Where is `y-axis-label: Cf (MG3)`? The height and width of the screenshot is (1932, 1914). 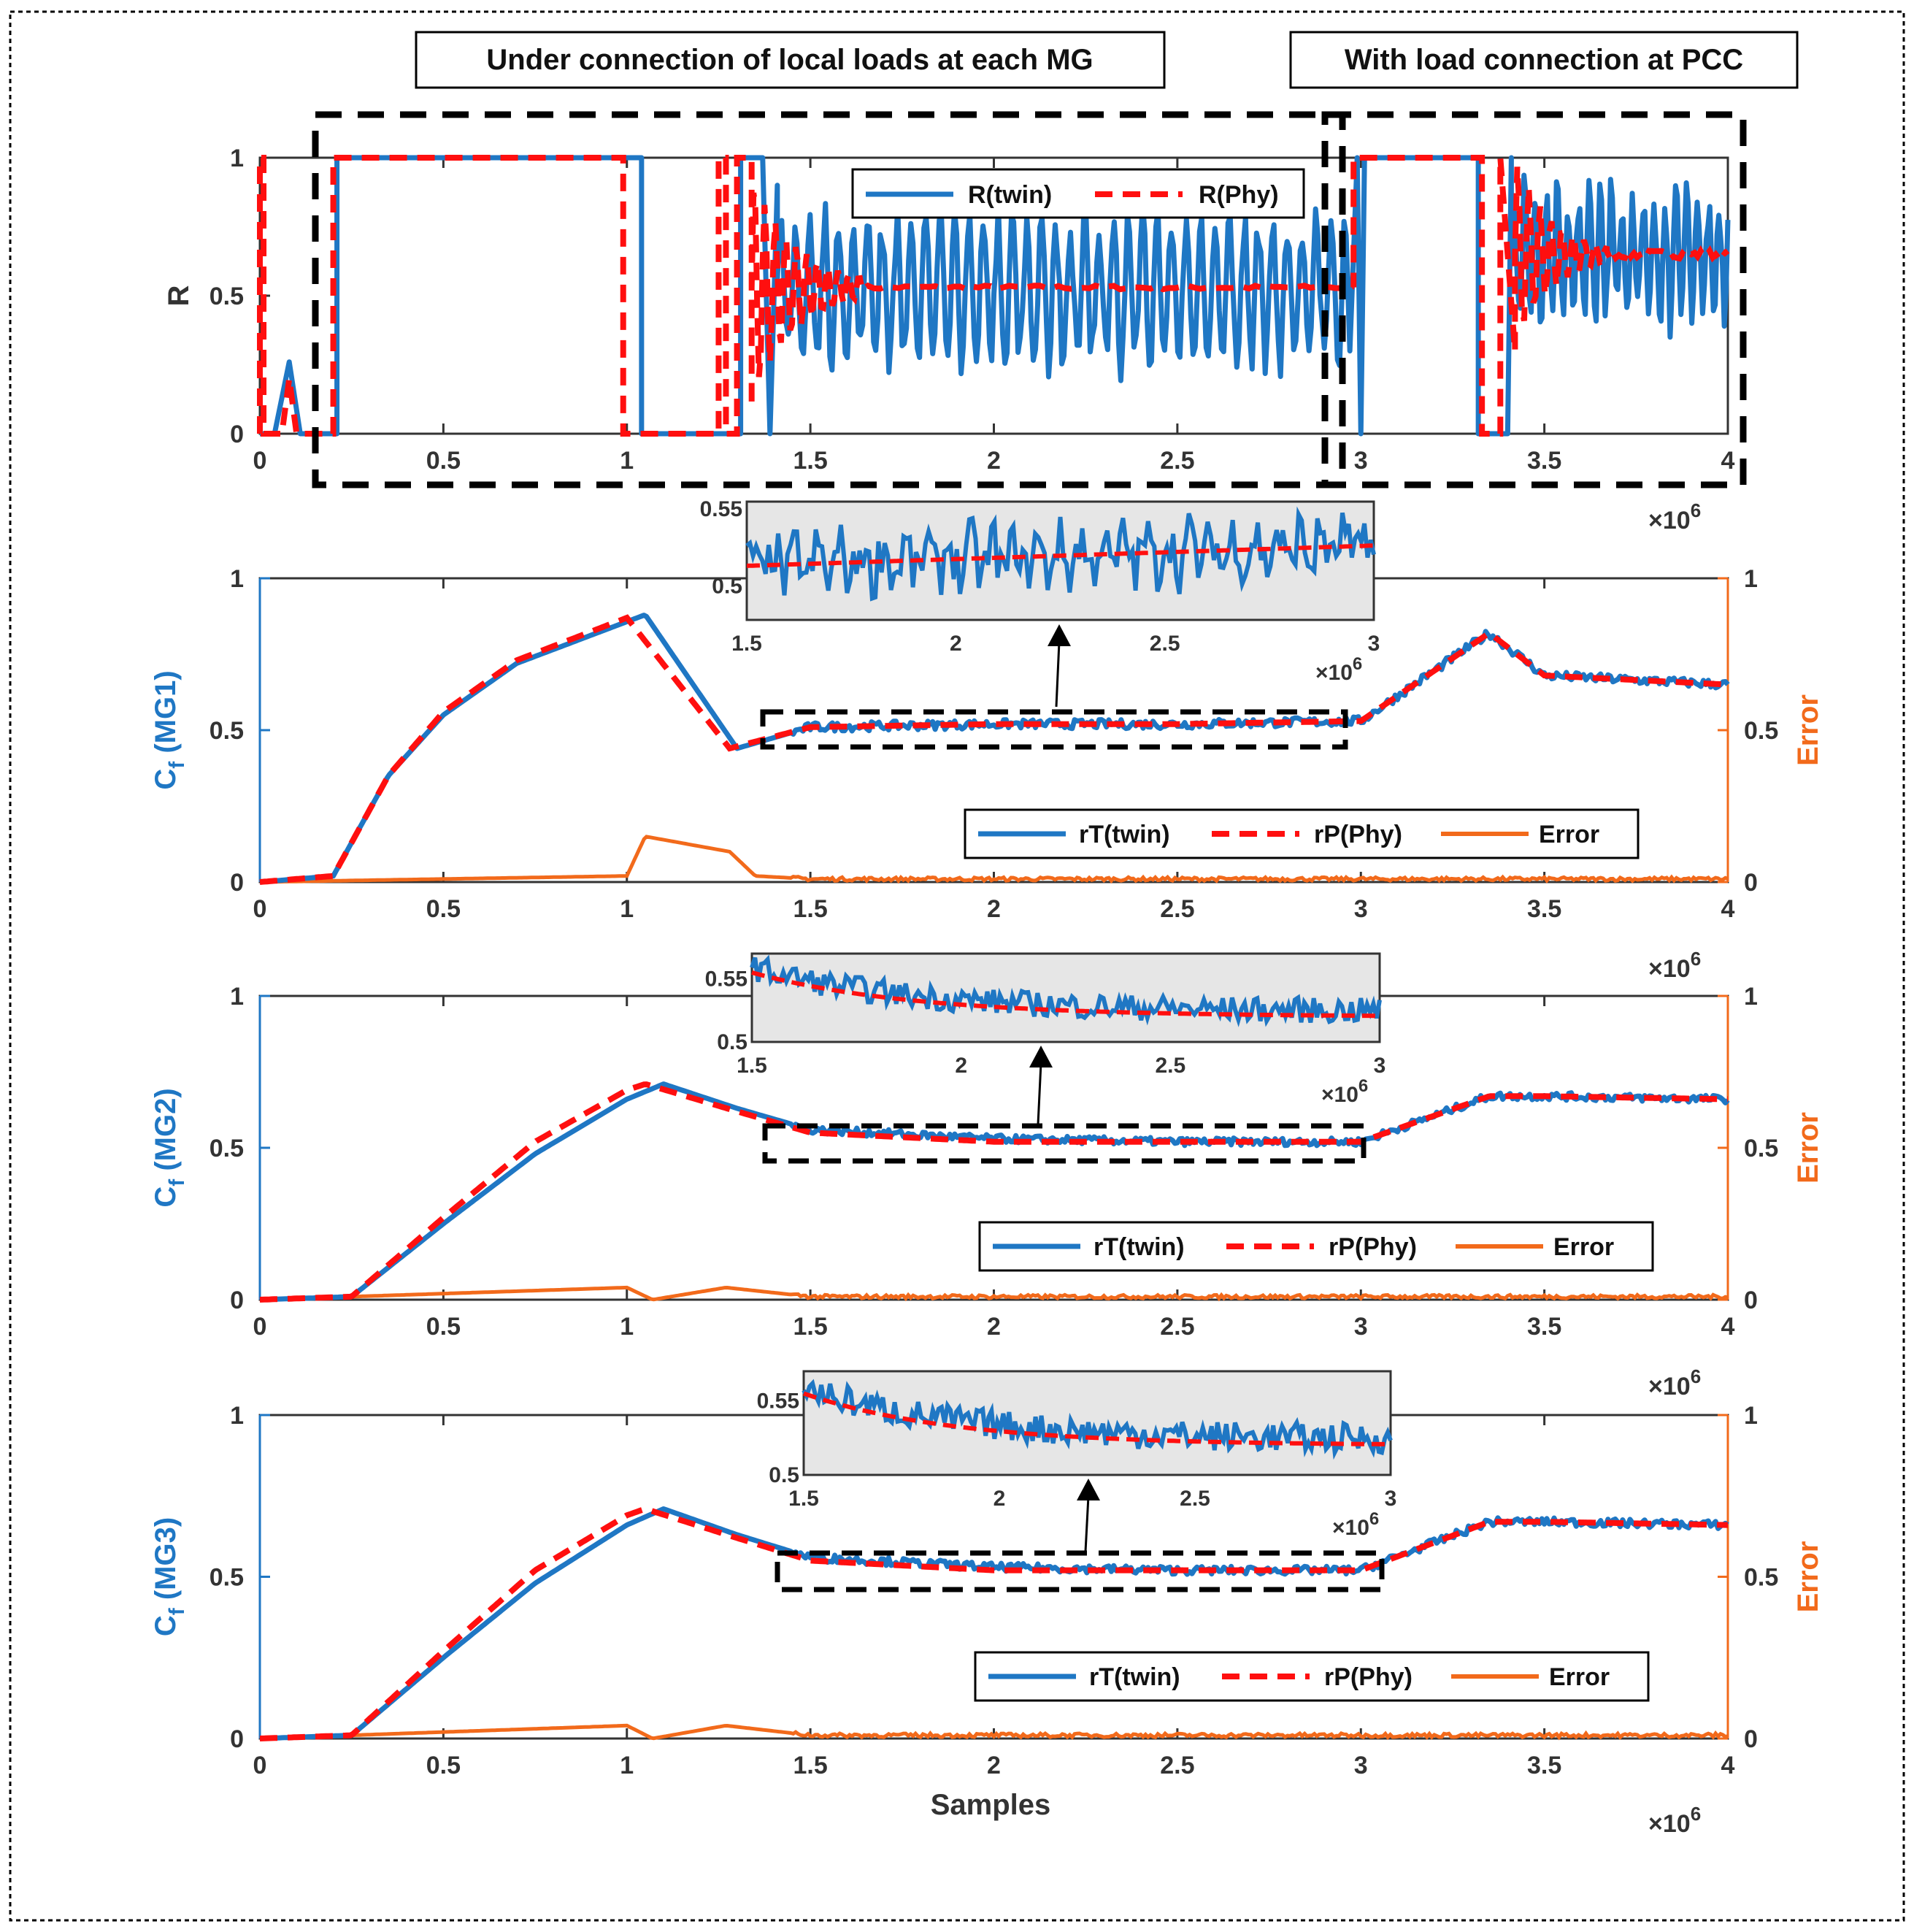 y-axis-label: Cf (MG3) is located at coordinates (169, 1576).